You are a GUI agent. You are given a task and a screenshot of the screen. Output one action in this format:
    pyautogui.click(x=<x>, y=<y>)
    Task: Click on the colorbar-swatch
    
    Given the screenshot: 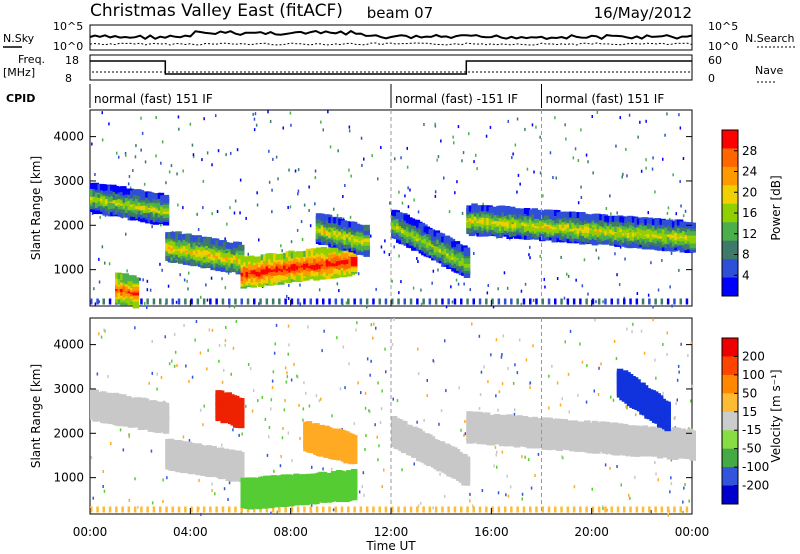 What is the action you would take?
    pyautogui.click(x=730, y=232)
    